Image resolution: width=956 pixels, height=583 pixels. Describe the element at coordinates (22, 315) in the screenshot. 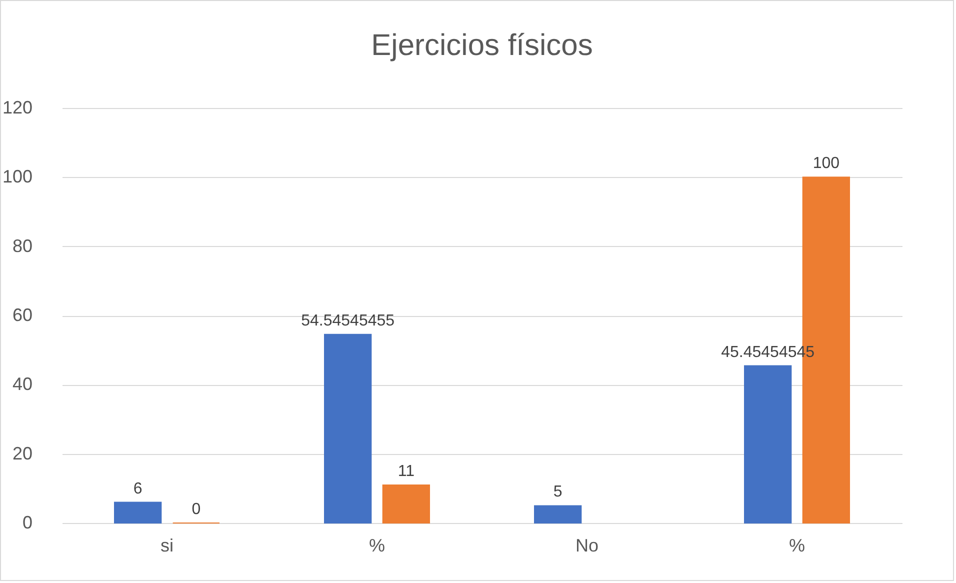

I see `y-tick-label: 60` at that location.